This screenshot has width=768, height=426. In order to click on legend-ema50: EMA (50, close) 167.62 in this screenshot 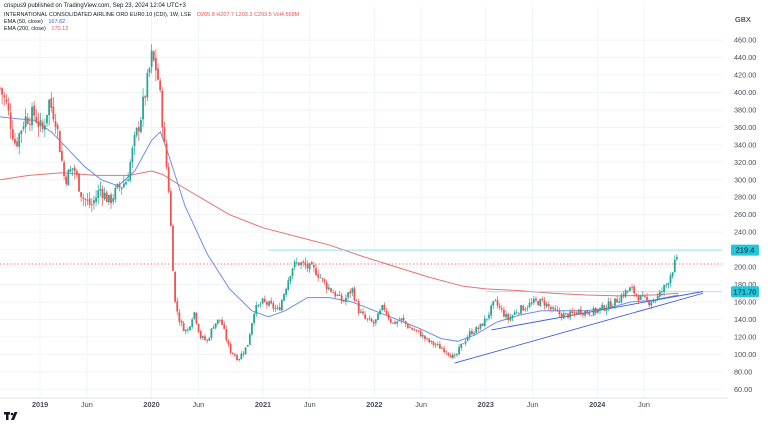, I will do `click(151, 22)`.